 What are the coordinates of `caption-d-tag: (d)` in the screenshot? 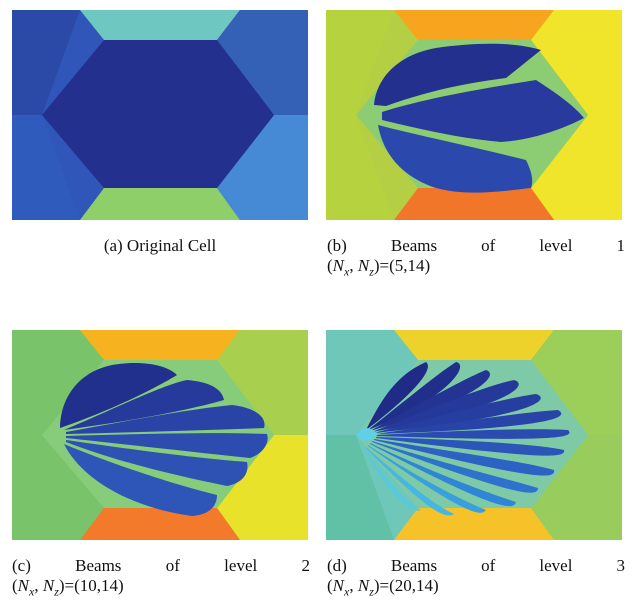 It's located at (337, 565).